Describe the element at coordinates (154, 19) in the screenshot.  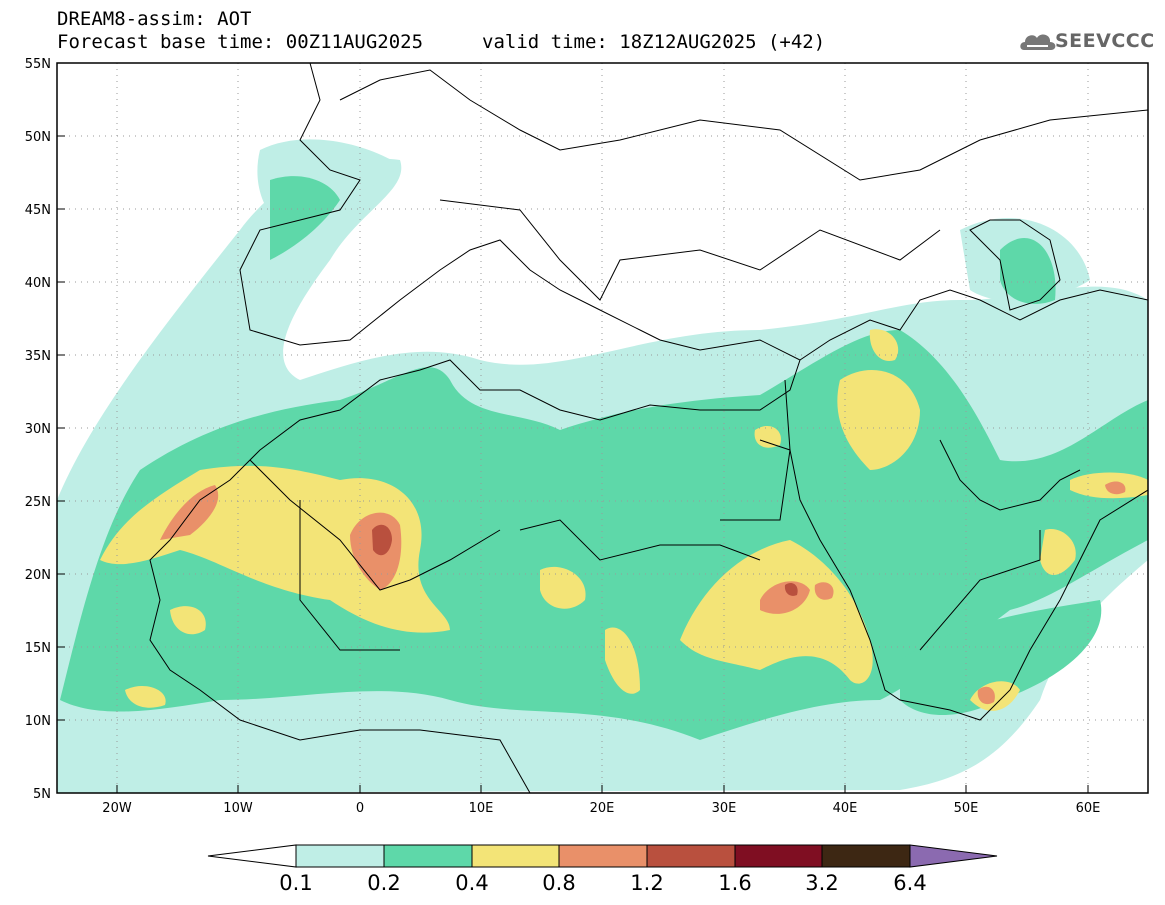
I see `chart-title: DREAM8-assim: AOT` at that location.